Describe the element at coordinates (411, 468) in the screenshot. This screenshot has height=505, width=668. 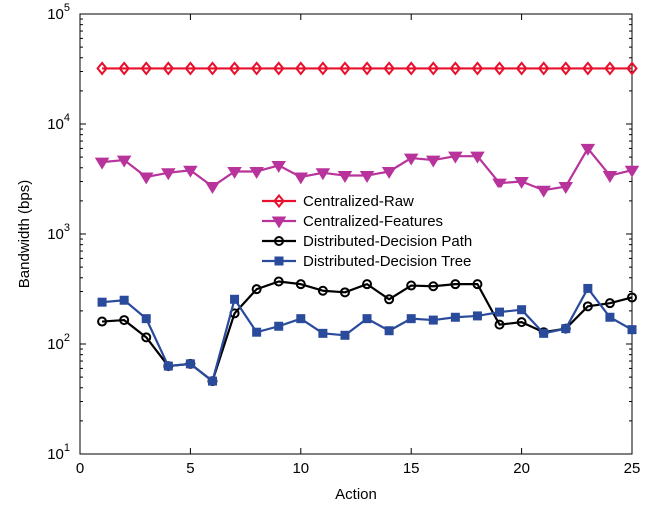
I see `x-tick-label: 15` at that location.